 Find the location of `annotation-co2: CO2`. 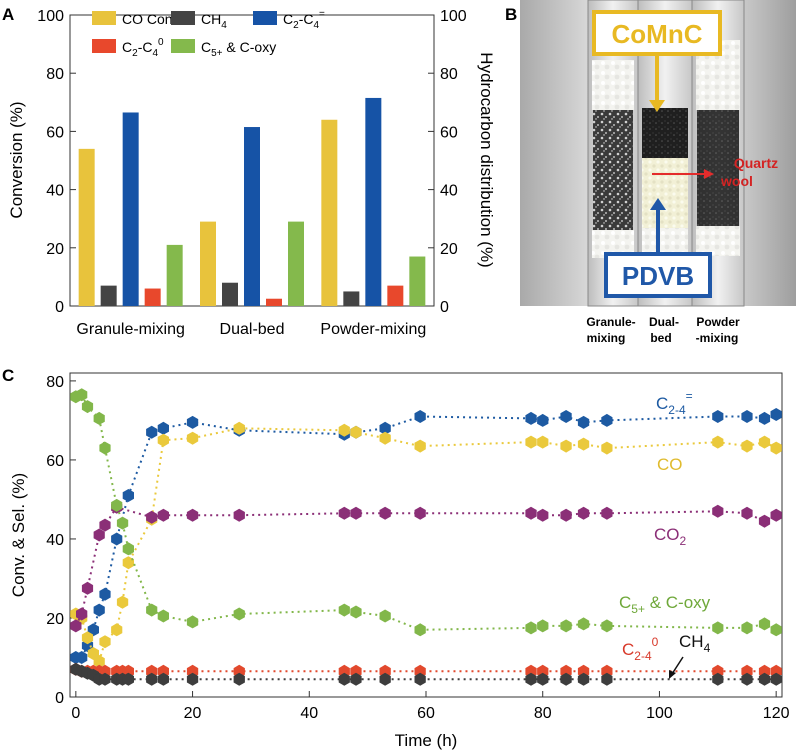

annotation-co2: CO2 is located at coordinates (670, 536).